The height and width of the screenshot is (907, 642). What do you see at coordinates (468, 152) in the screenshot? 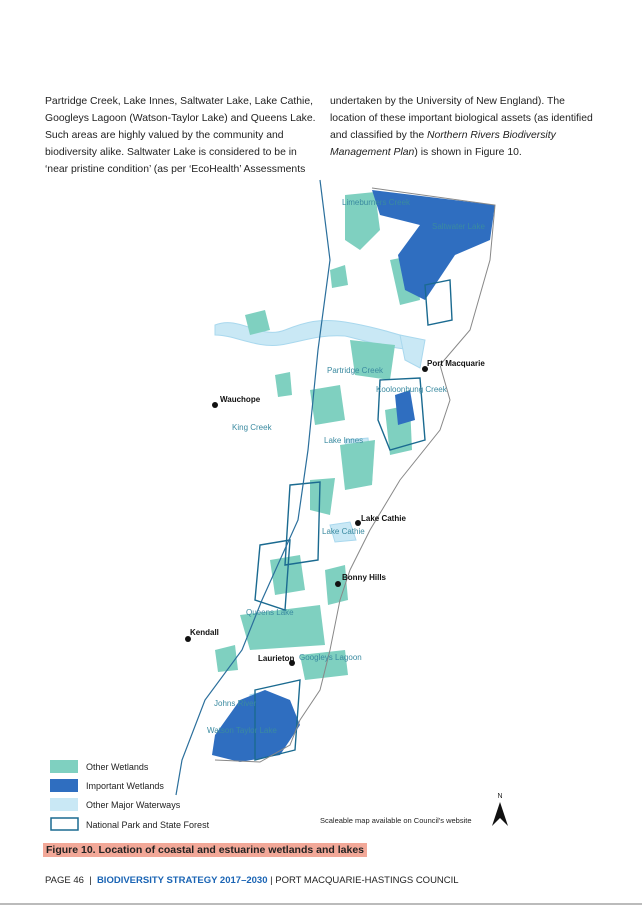
I see `text: ) is shown in Figure 10.` at bounding box center [468, 152].